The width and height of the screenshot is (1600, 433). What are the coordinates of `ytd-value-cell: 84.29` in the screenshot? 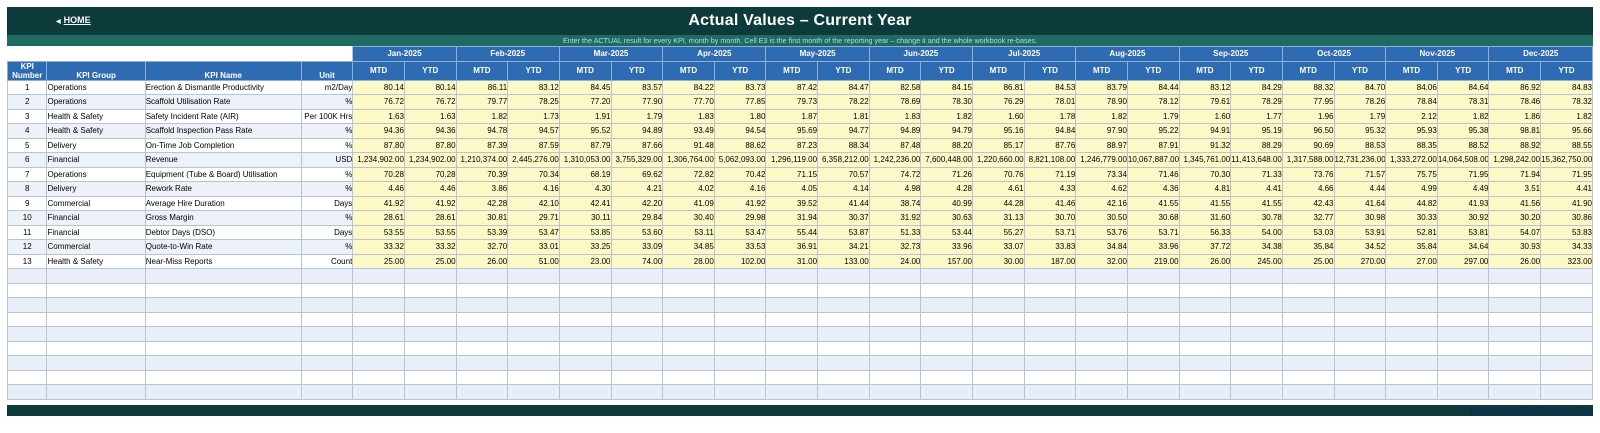 It's located at (1256, 87).